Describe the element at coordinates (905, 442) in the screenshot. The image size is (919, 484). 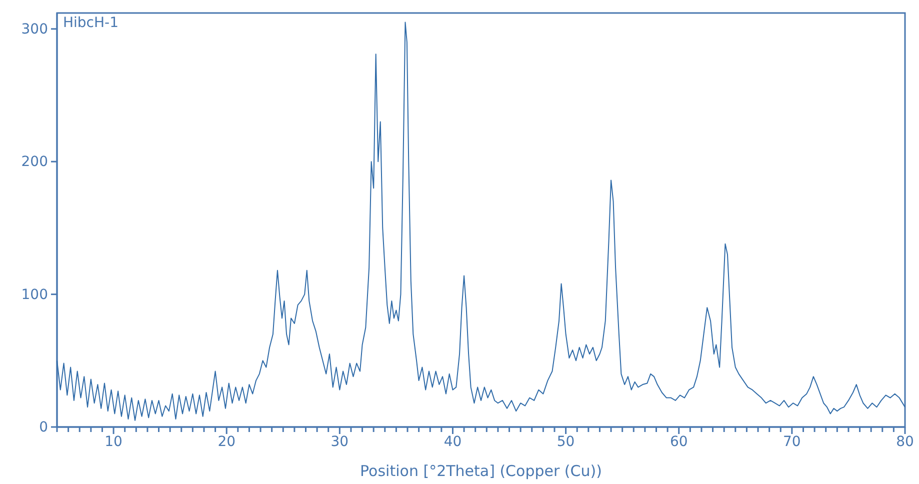
I see `x-tick-label: 80` at that location.